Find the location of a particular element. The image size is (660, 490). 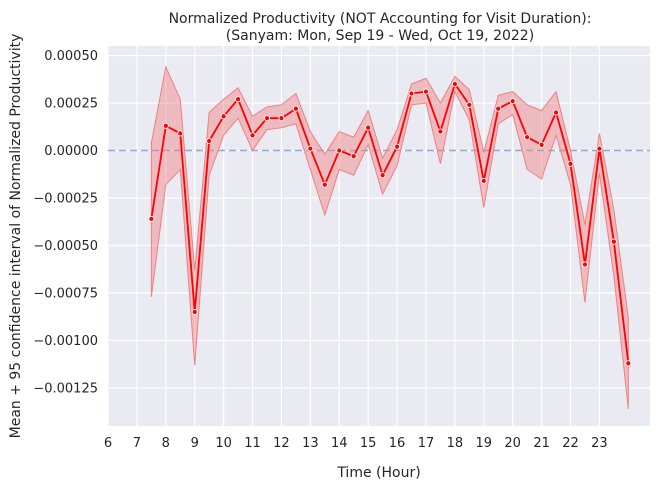

data-point-12.5 is located at coordinates (295, 108).